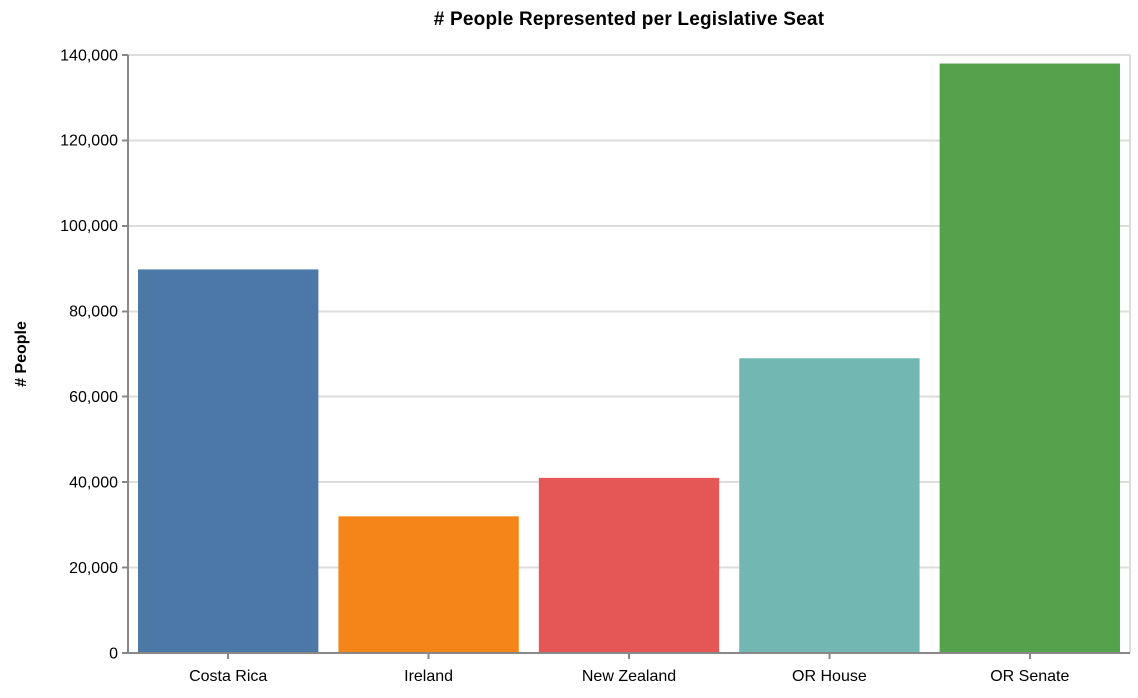 Image resolution: width=1138 pixels, height=698 pixels. I want to click on bar-new-zealand, so click(629, 565).